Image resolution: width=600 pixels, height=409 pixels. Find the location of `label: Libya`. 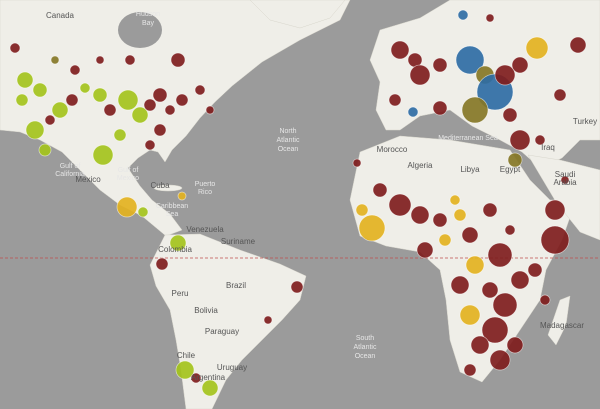

label: Libya is located at coordinates (470, 169).